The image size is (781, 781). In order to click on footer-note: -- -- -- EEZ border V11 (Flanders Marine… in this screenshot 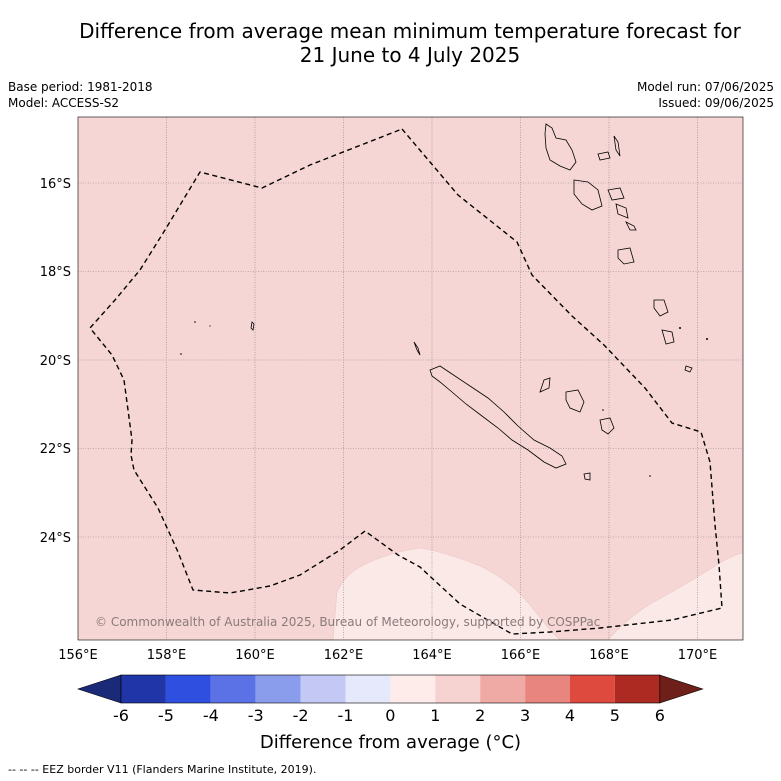, I will do `click(162, 769)`.